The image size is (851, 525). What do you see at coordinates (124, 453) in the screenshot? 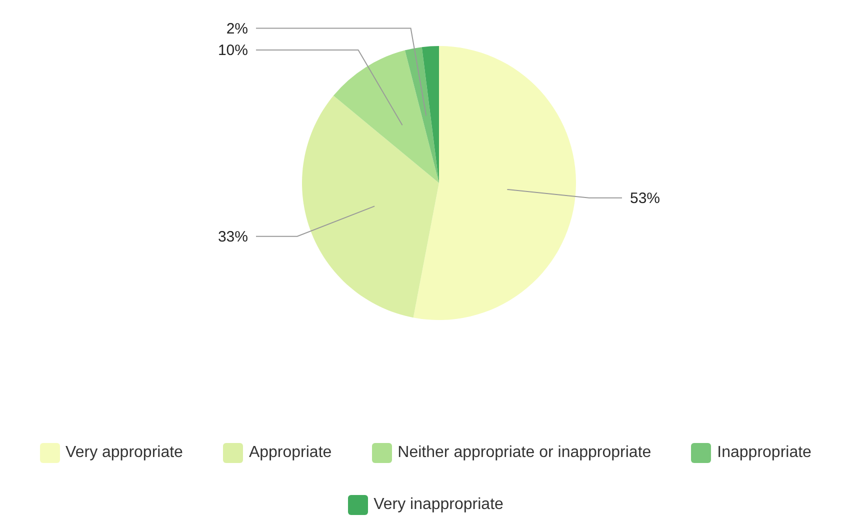
I see `legend-label: Very appropriate` at bounding box center [124, 453].